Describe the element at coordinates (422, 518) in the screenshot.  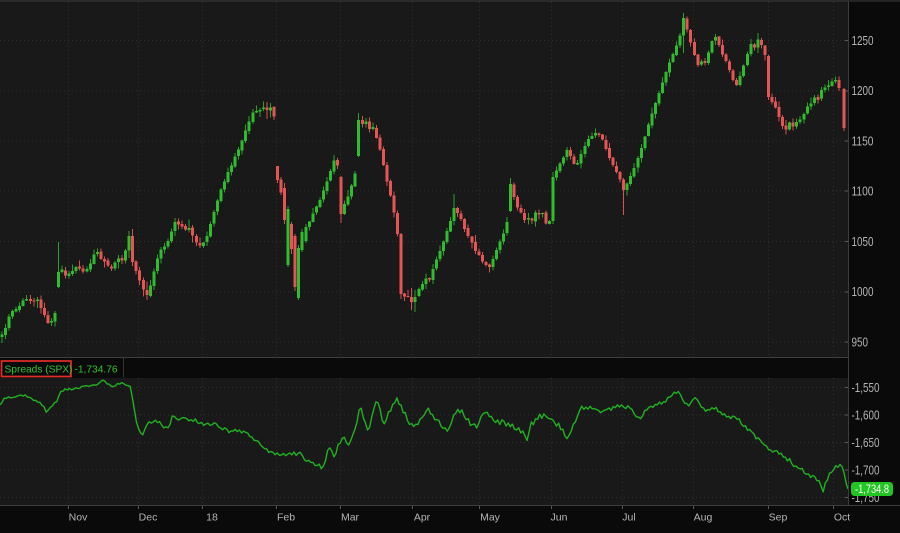
I see `svg-text: Apr` at that location.